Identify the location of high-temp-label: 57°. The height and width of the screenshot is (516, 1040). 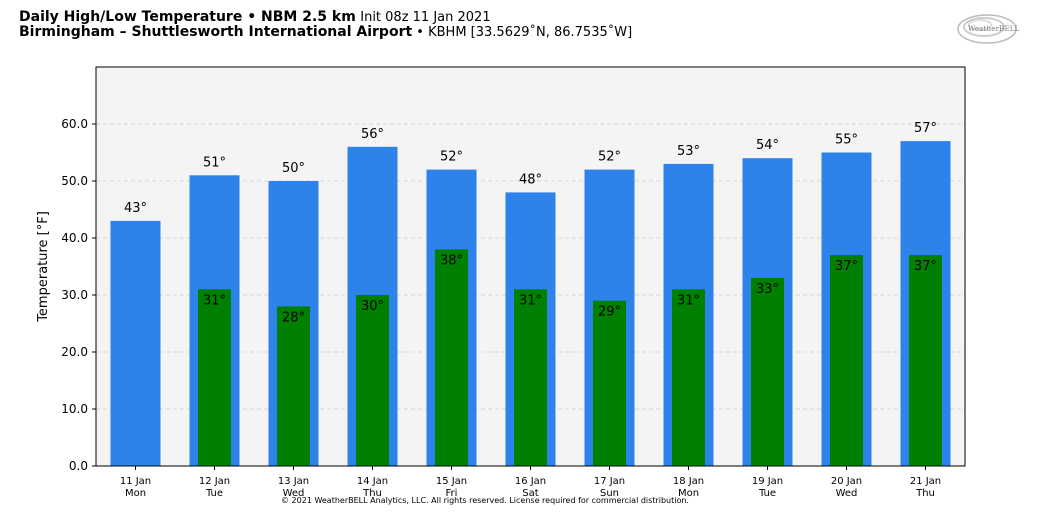
(925, 128).